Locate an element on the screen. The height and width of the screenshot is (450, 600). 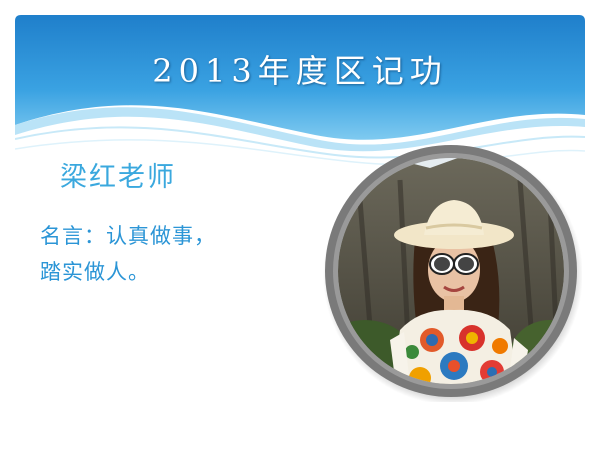
slide-title: 2013年度区记功 is located at coordinates (300, 71).